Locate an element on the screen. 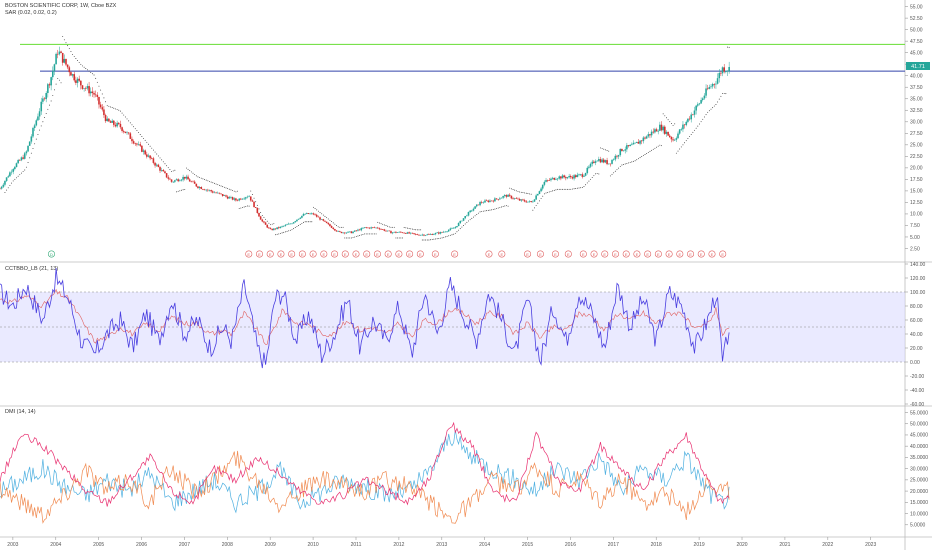 This screenshot has height=550, width=932. time-tick-label: 2021 is located at coordinates (784, 545).